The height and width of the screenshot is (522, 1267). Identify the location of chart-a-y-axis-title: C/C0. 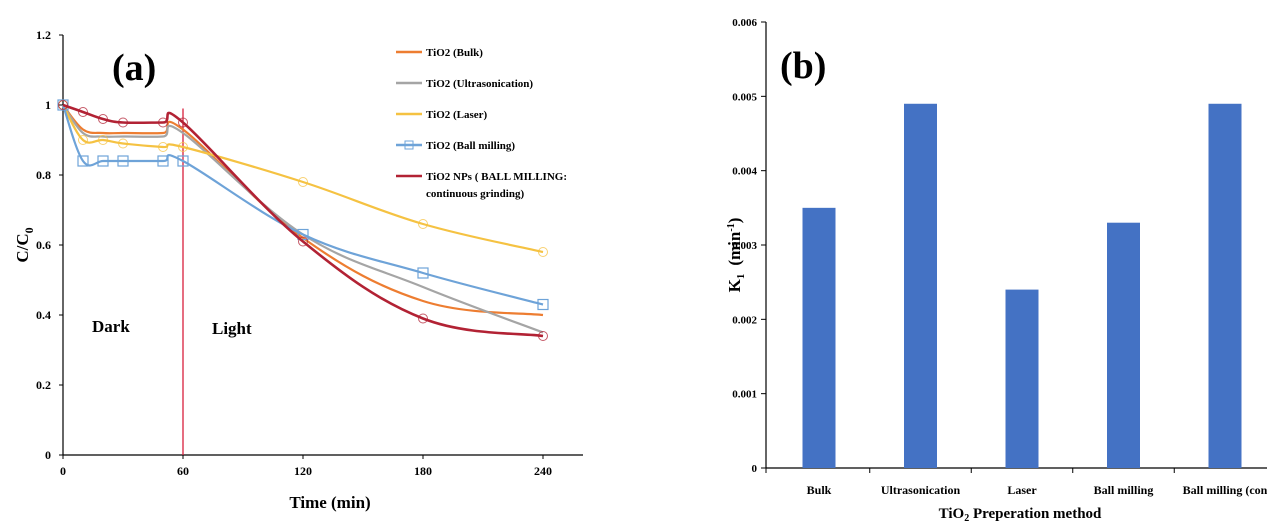
(24, 244).